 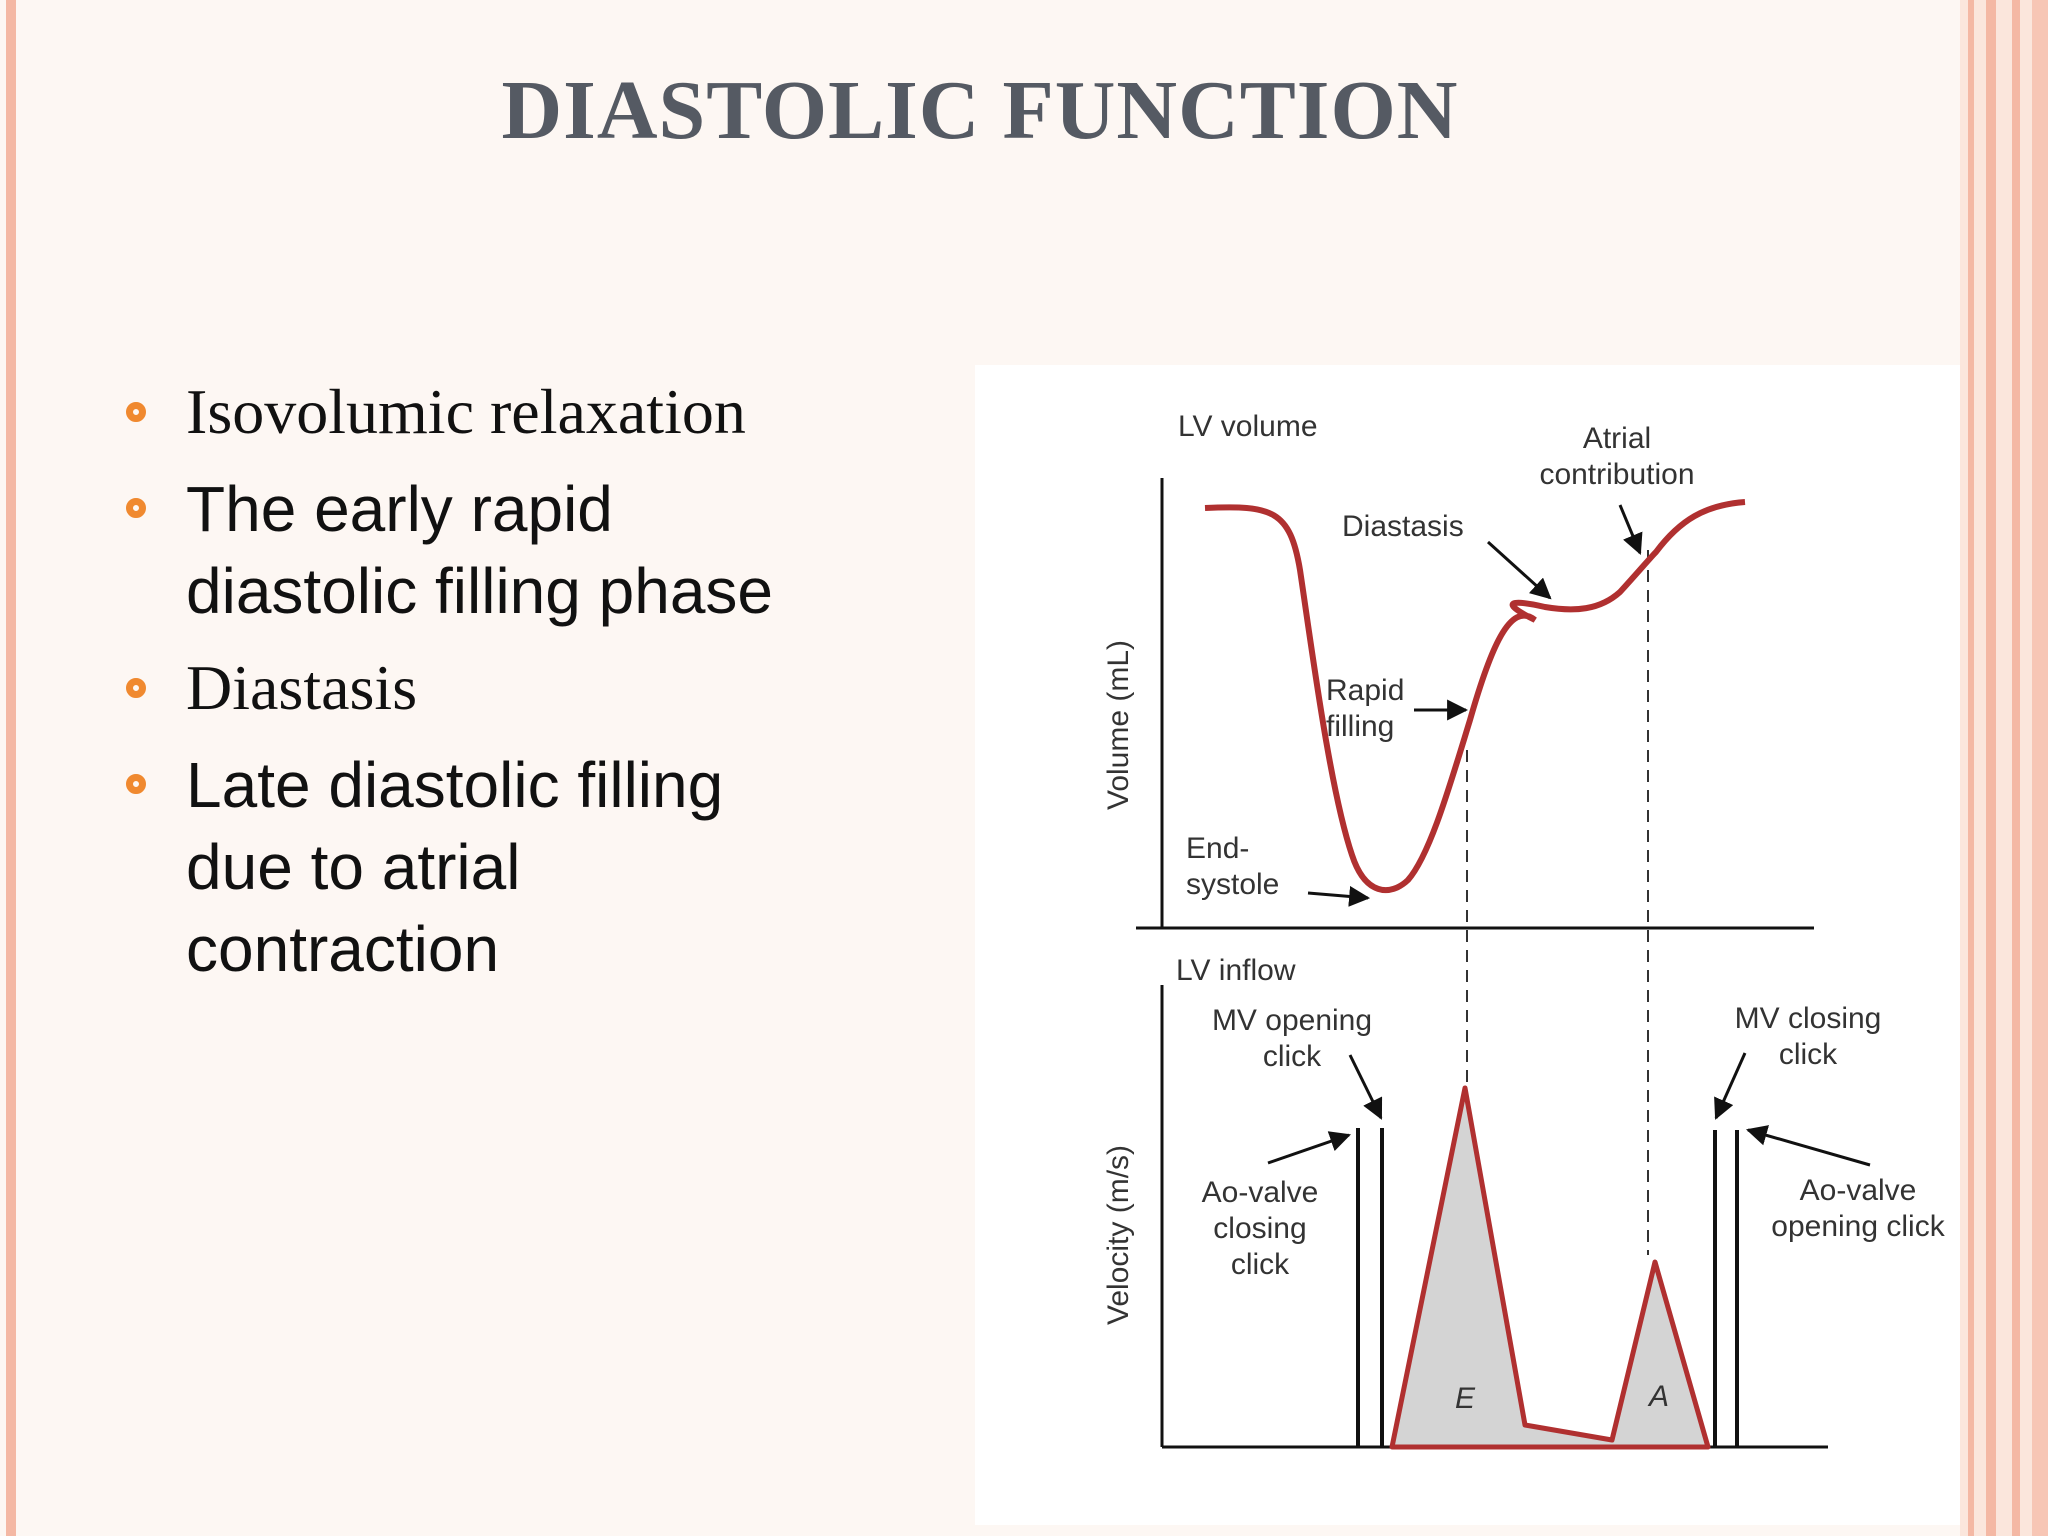 What do you see at coordinates (1616, 474) in the screenshot?
I see `atrial-label-line2: contribution` at bounding box center [1616, 474].